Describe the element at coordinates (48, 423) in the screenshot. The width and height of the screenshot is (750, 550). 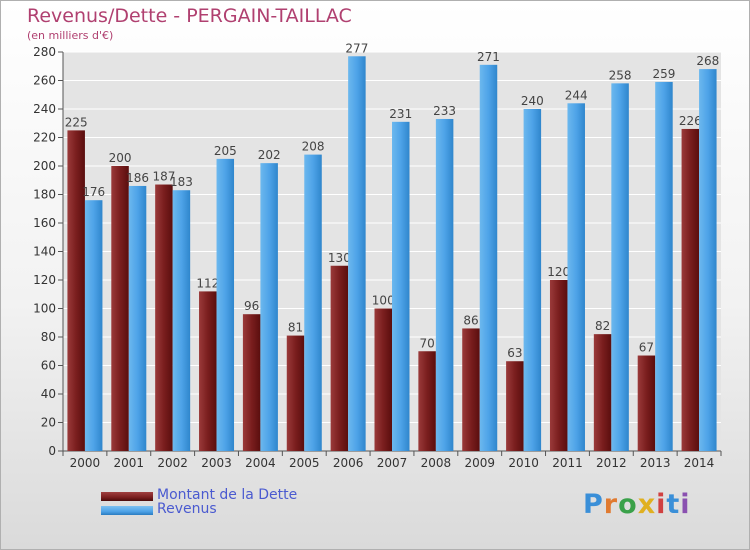
I see `y-tick-label: 20` at that location.